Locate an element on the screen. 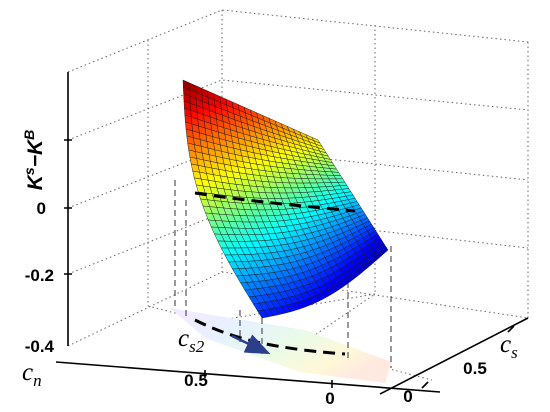 This screenshot has width=550, height=412. surface-cell is located at coordinates (384, 251).